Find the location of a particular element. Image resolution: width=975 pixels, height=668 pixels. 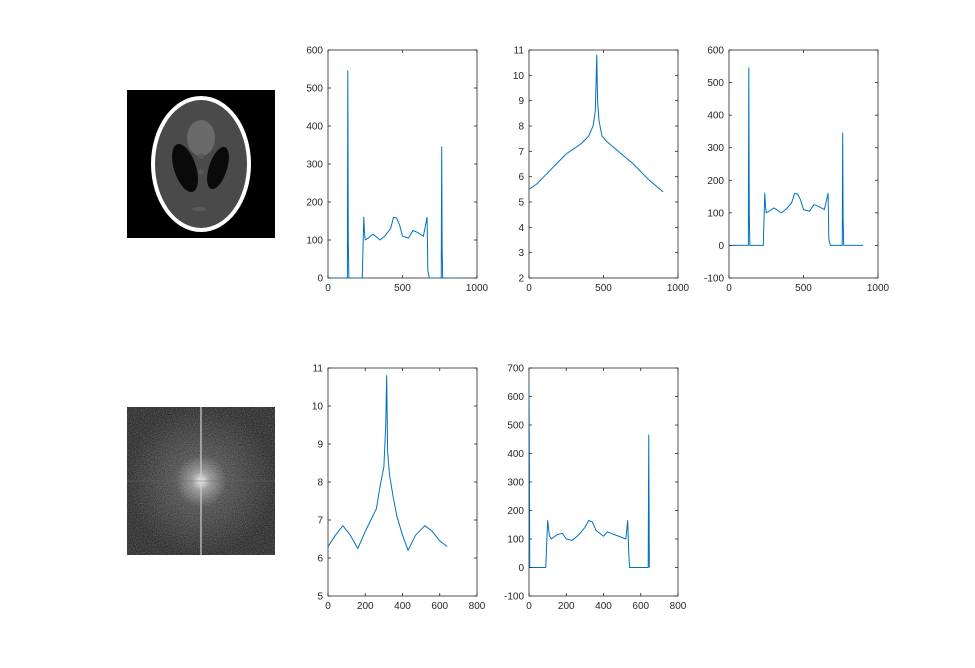

y-tick-label: 700 is located at coordinates (515, 369).